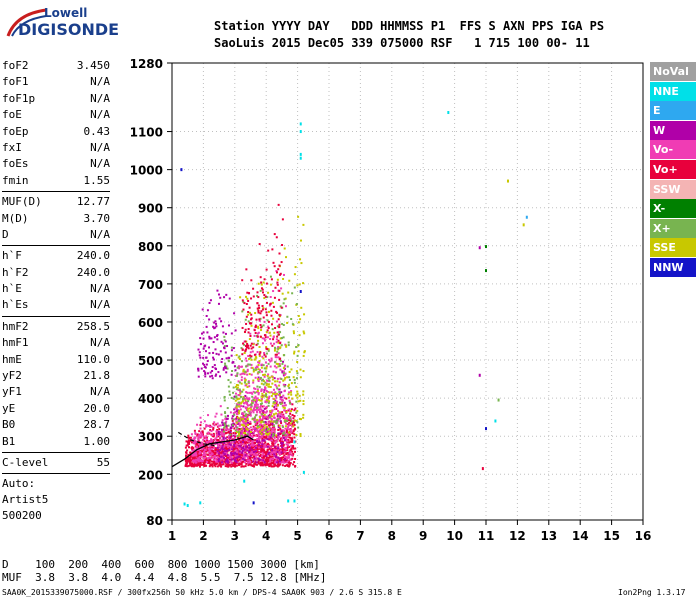 The image size is (700, 600). I want to click on param-row: foE N/A, so click(56, 115).